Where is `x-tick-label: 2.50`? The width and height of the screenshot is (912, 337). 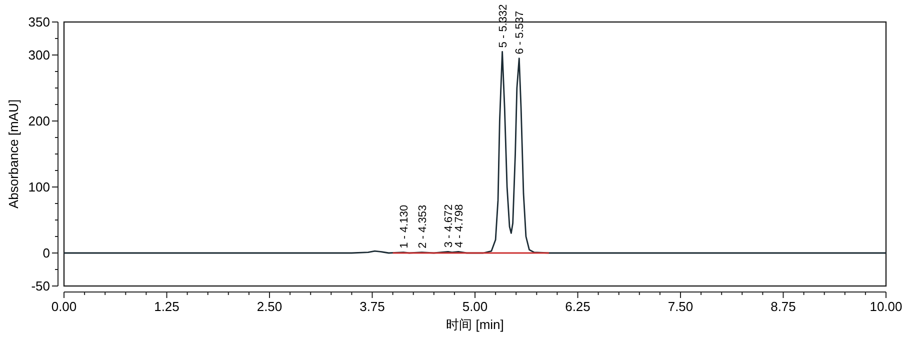 x-tick-label: 2.50 is located at coordinates (269, 306).